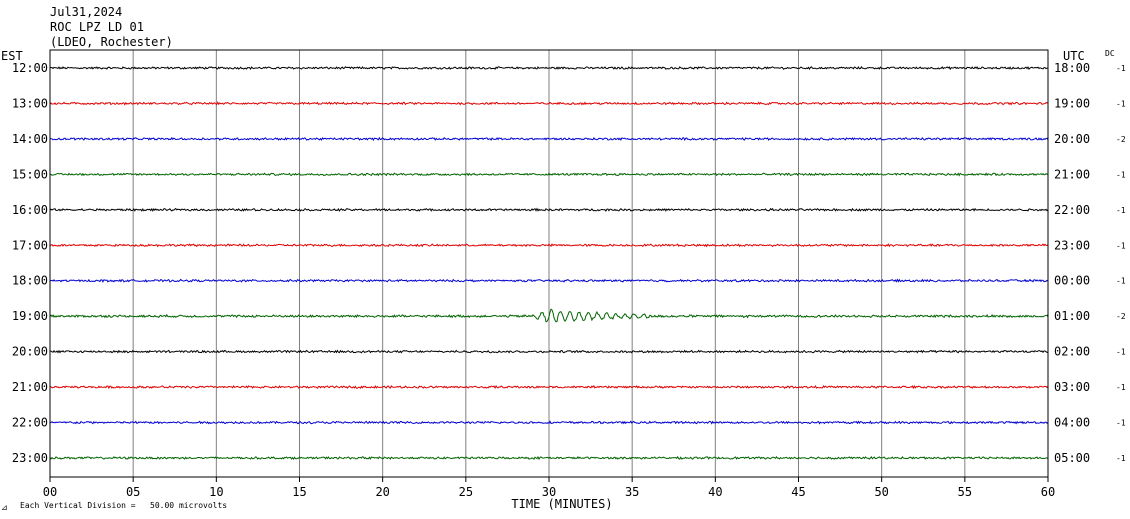 The image size is (1130, 519). What do you see at coordinates (30, 68) in the screenshot?
I see `row-left-time: 12:00` at bounding box center [30, 68].